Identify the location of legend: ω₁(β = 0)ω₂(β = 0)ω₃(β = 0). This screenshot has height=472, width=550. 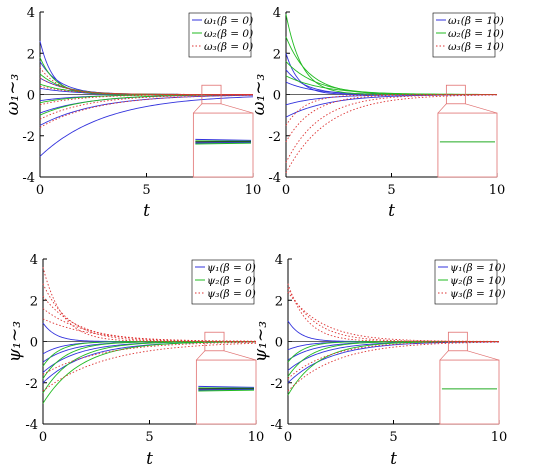
(220, 35).